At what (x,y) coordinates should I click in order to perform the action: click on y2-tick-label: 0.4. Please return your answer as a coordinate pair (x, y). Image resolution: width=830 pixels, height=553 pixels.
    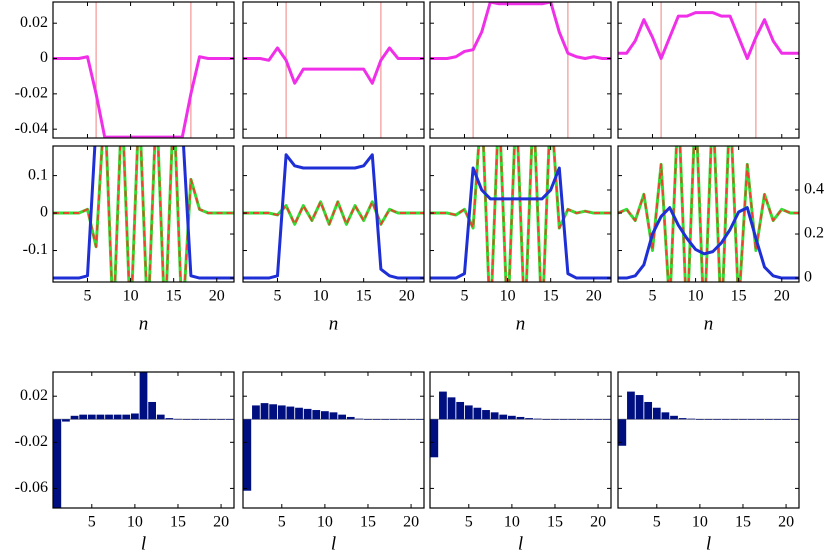
    Looking at the image, I should click on (814, 189).